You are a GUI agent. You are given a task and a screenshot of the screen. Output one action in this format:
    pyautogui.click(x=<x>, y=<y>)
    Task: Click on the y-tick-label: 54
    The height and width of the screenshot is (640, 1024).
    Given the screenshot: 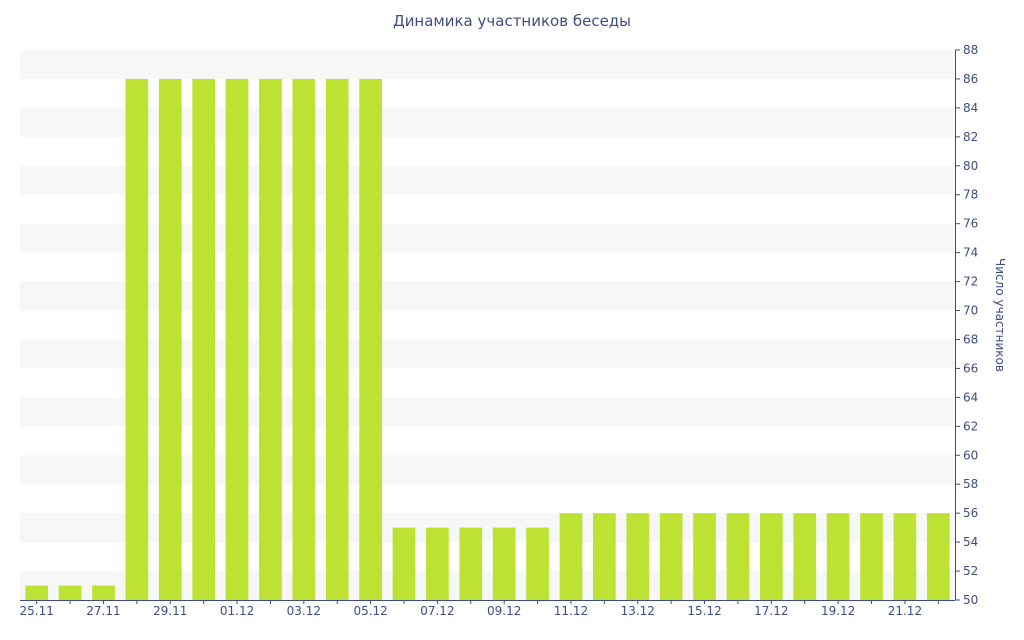 What is the action you would take?
    pyautogui.click(x=970, y=542)
    